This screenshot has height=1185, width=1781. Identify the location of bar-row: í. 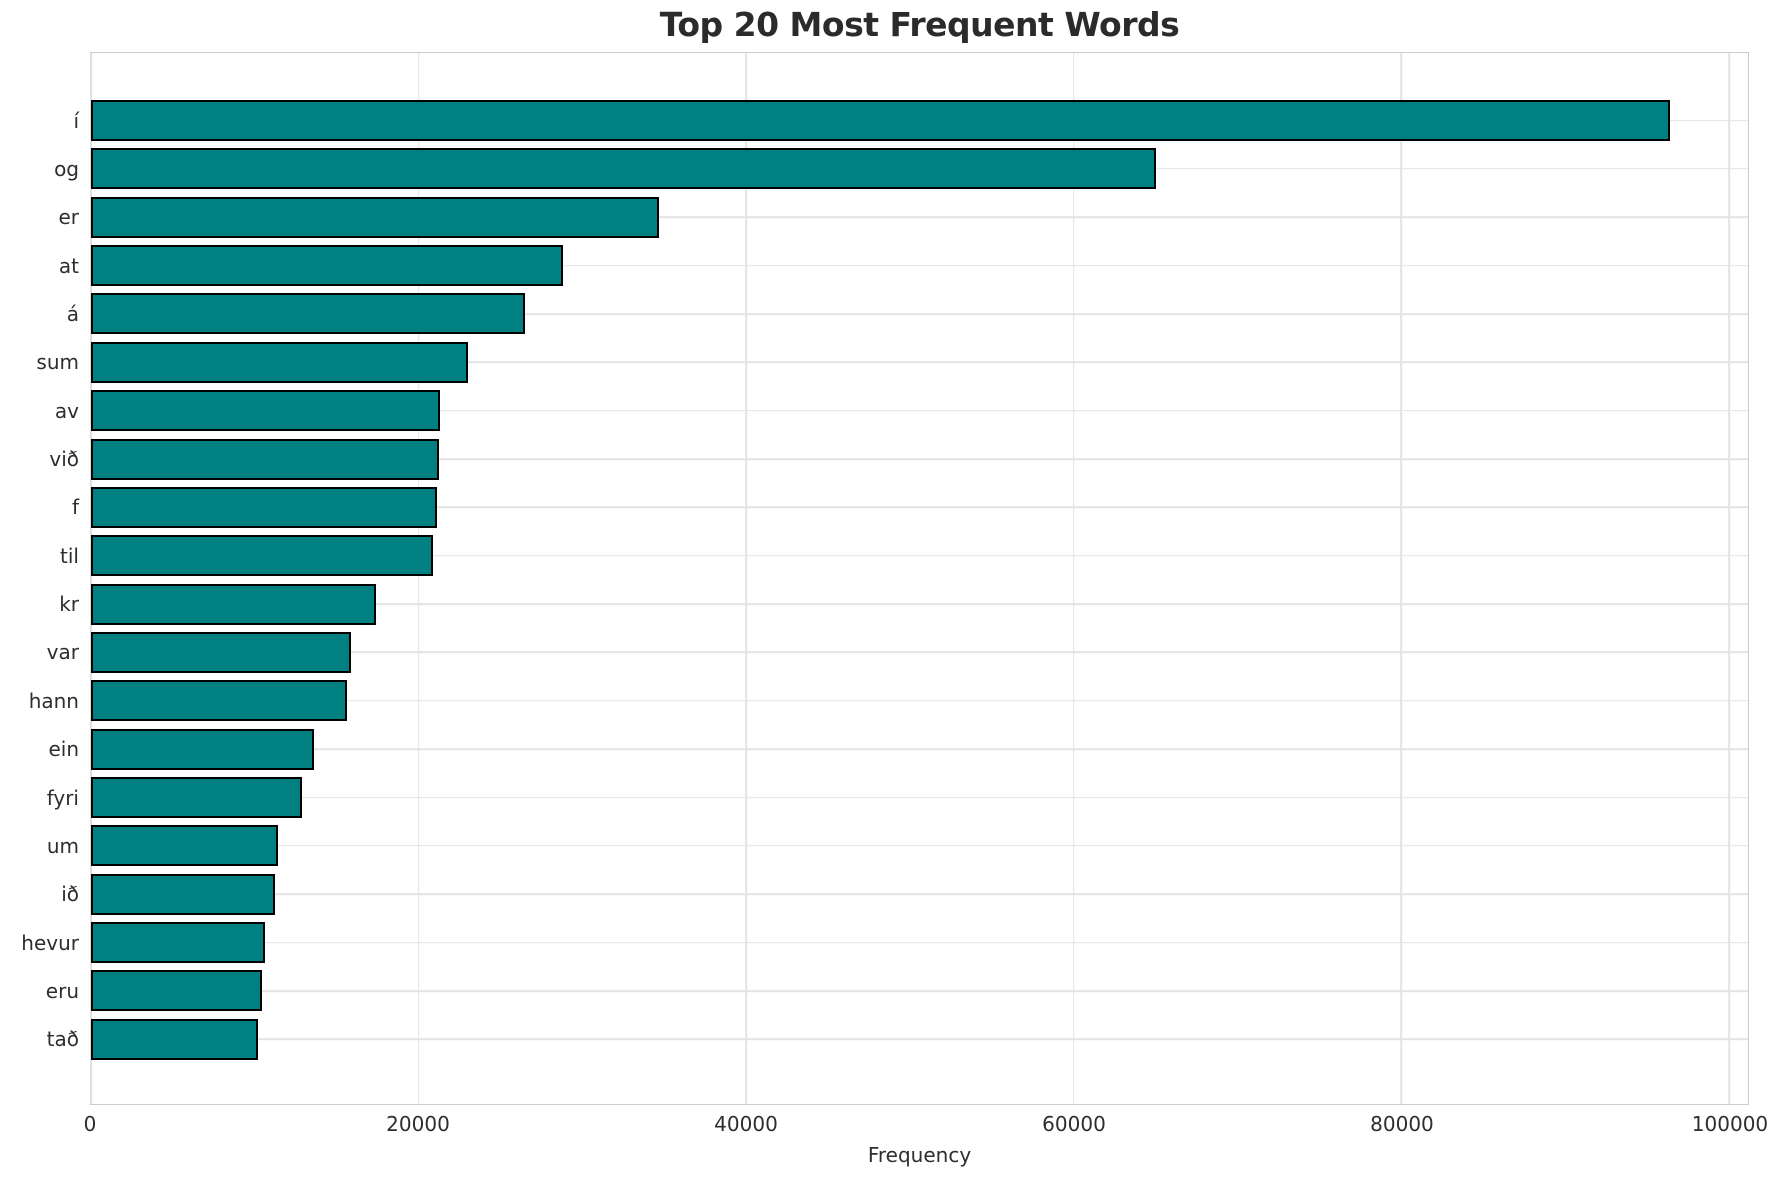
(910, 120).